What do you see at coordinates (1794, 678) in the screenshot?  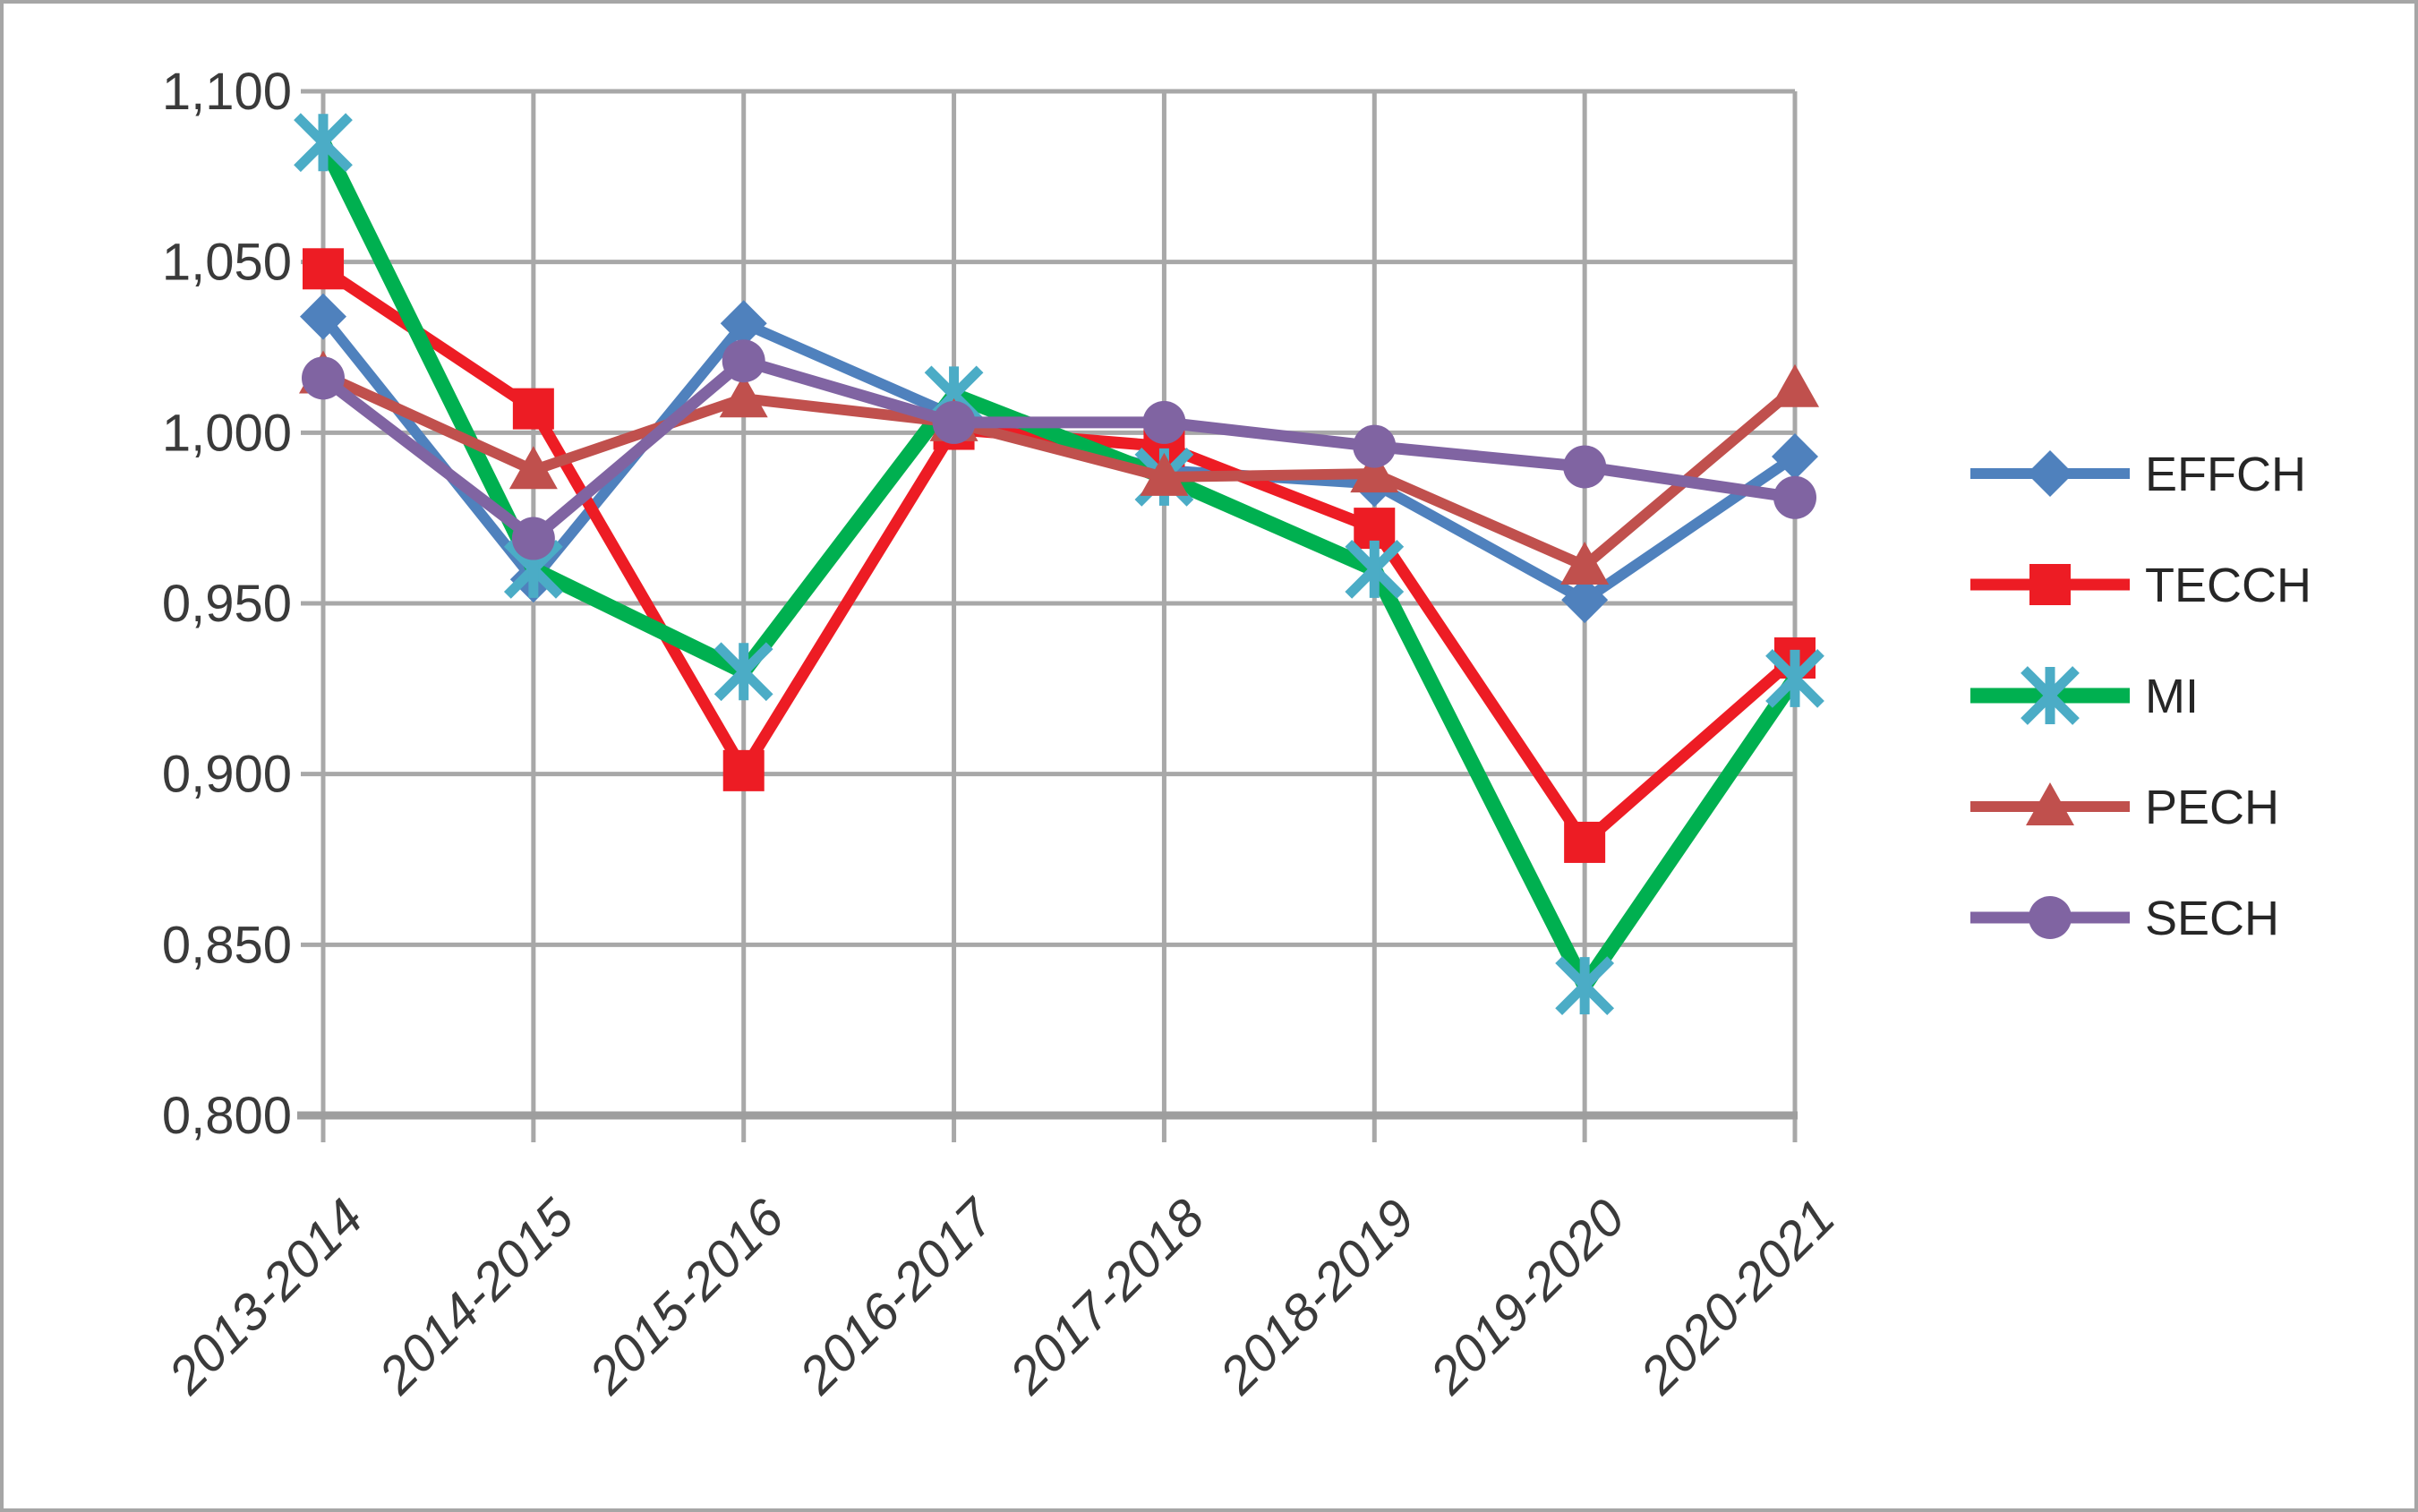 I see `data-point-MI-2020-2021` at bounding box center [1794, 678].